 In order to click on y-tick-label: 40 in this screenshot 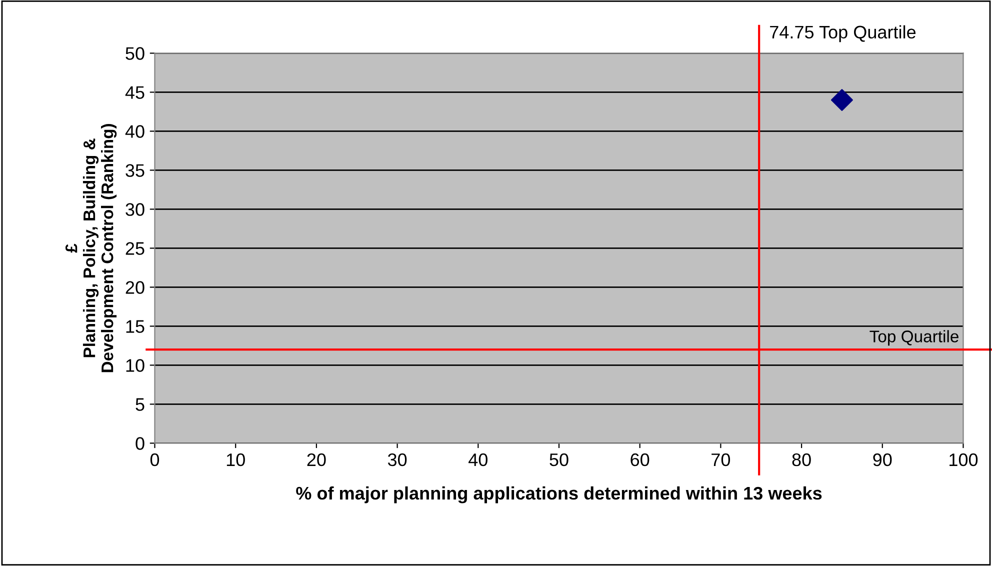, I will do `click(134, 131)`.